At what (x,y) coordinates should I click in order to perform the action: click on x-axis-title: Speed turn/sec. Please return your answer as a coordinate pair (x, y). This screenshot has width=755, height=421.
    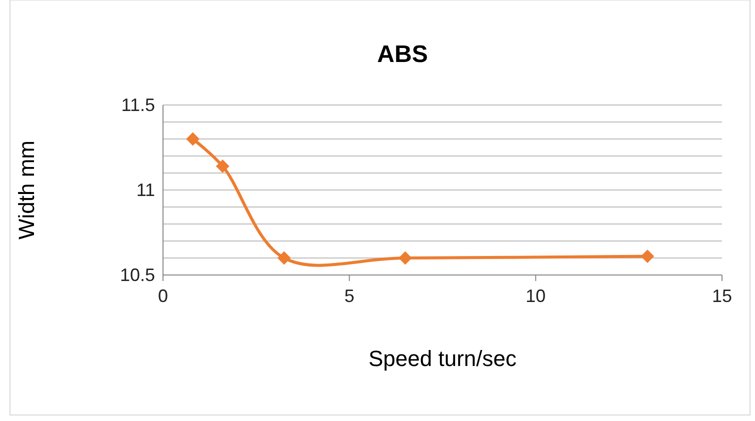
    Looking at the image, I should click on (442, 358).